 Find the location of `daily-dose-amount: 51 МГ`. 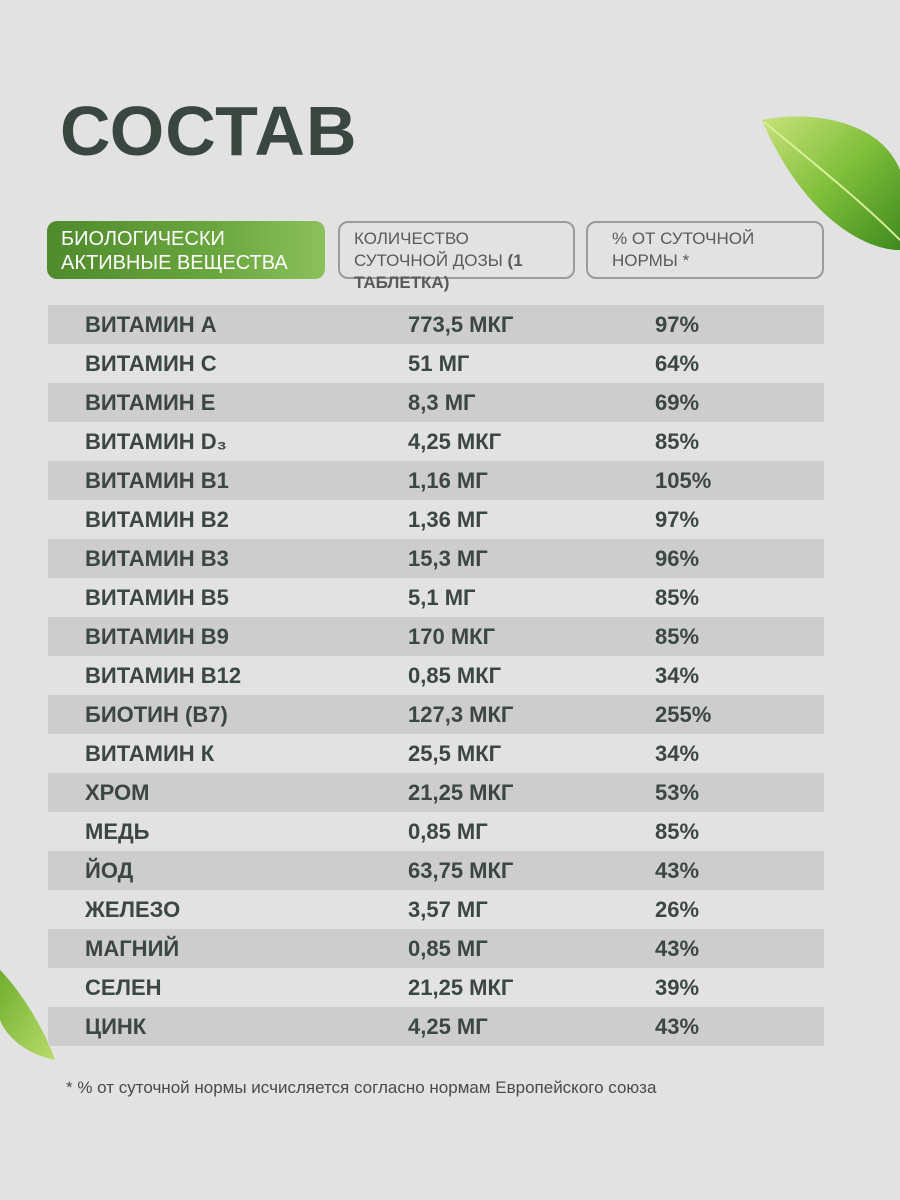

daily-dose-amount: 51 МГ is located at coordinates (439, 363).